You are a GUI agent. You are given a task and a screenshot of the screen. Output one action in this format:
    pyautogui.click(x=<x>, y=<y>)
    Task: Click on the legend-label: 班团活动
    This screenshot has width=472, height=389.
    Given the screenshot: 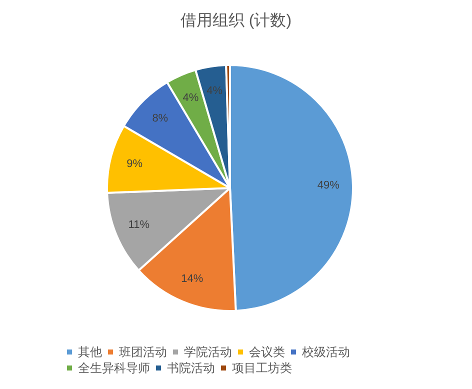 What is the action you would take?
    pyautogui.click(x=143, y=352)
    